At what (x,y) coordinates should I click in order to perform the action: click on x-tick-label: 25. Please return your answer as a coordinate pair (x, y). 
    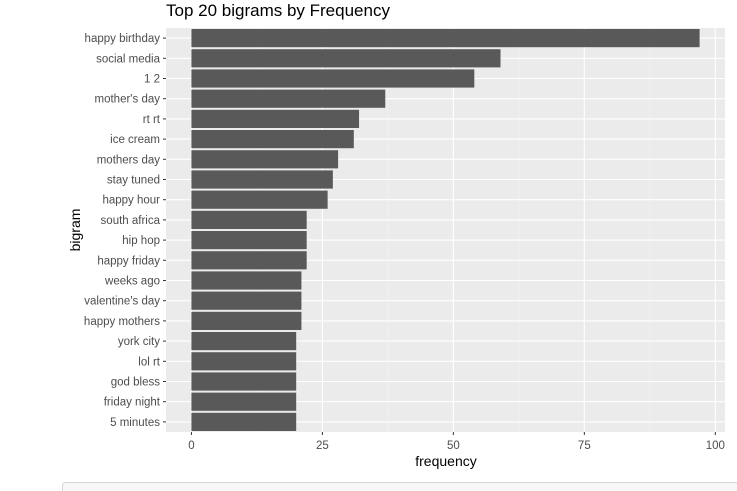
    Looking at the image, I should click on (322, 446).